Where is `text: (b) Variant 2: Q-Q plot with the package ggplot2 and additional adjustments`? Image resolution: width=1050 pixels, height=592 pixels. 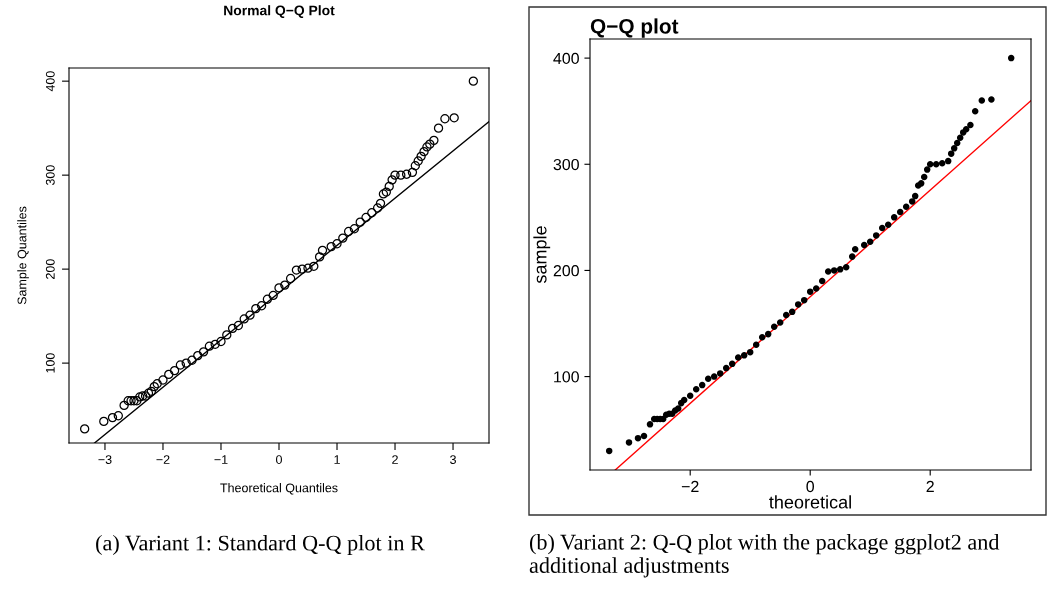
text: (b) Variant 2: Q-Q plot with the package ggplot2 and additional adjustments is located at coordinates (764, 556).